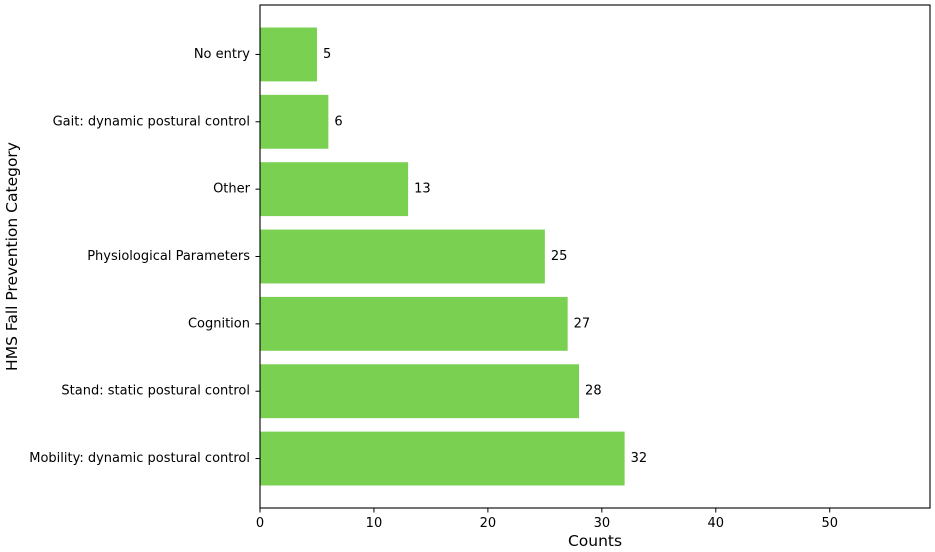  Describe the element at coordinates (232, 189) in the screenshot. I see `y-tick-label-4: Other` at that location.